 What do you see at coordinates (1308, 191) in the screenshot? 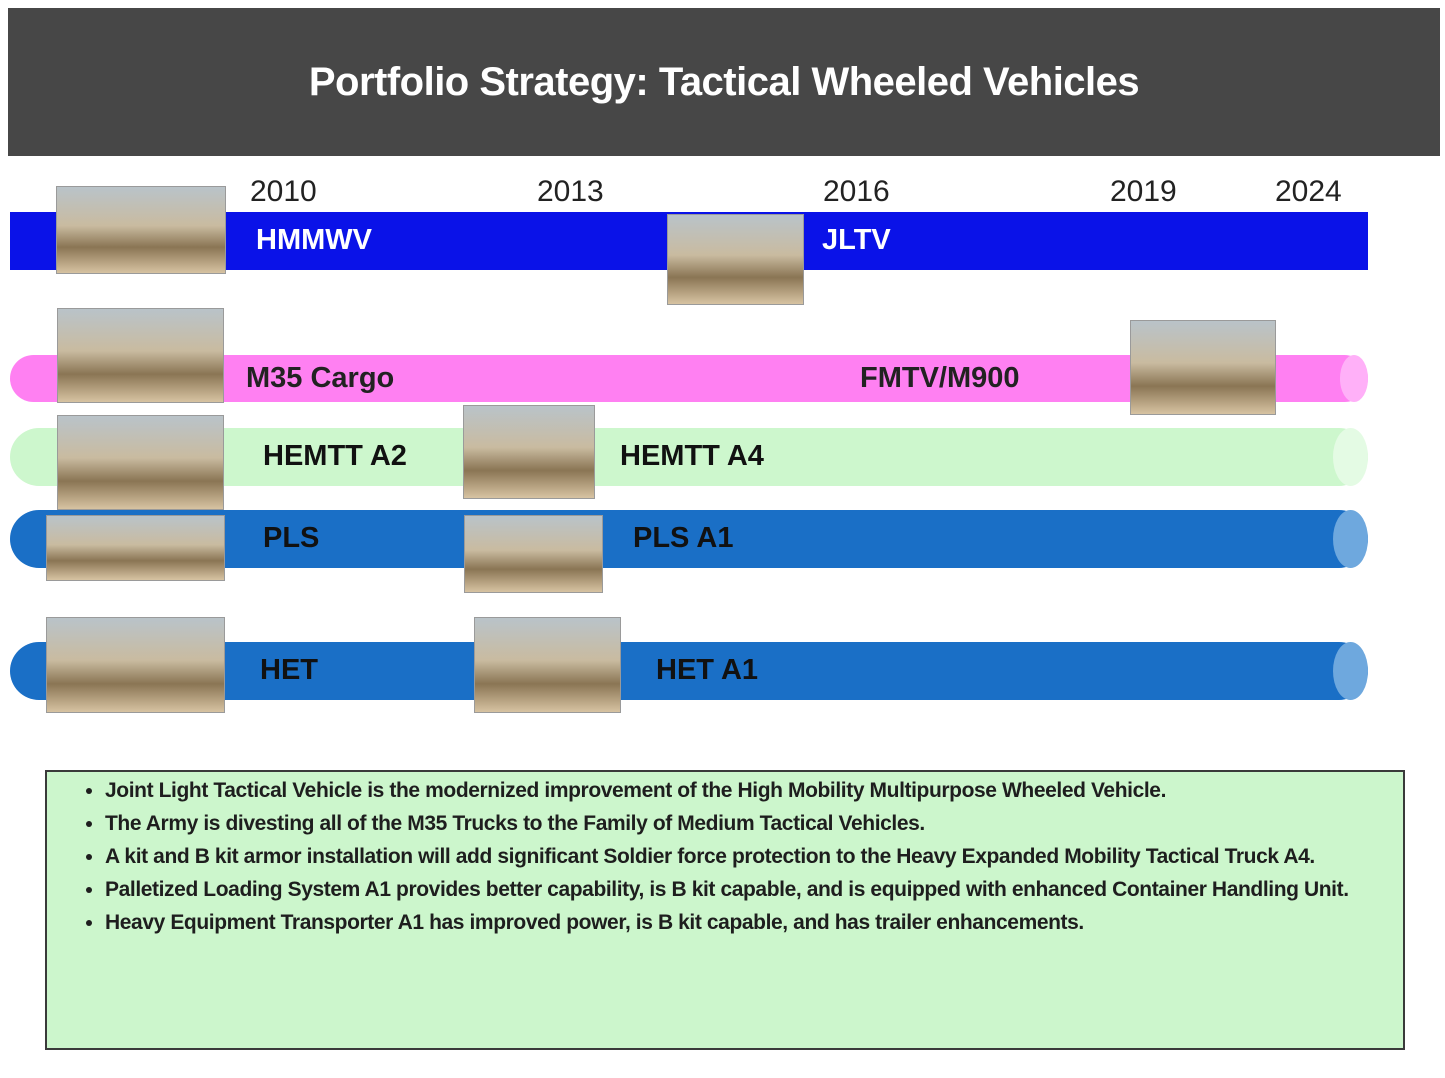
I see `year-label: 2024` at bounding box center [1308, 191].